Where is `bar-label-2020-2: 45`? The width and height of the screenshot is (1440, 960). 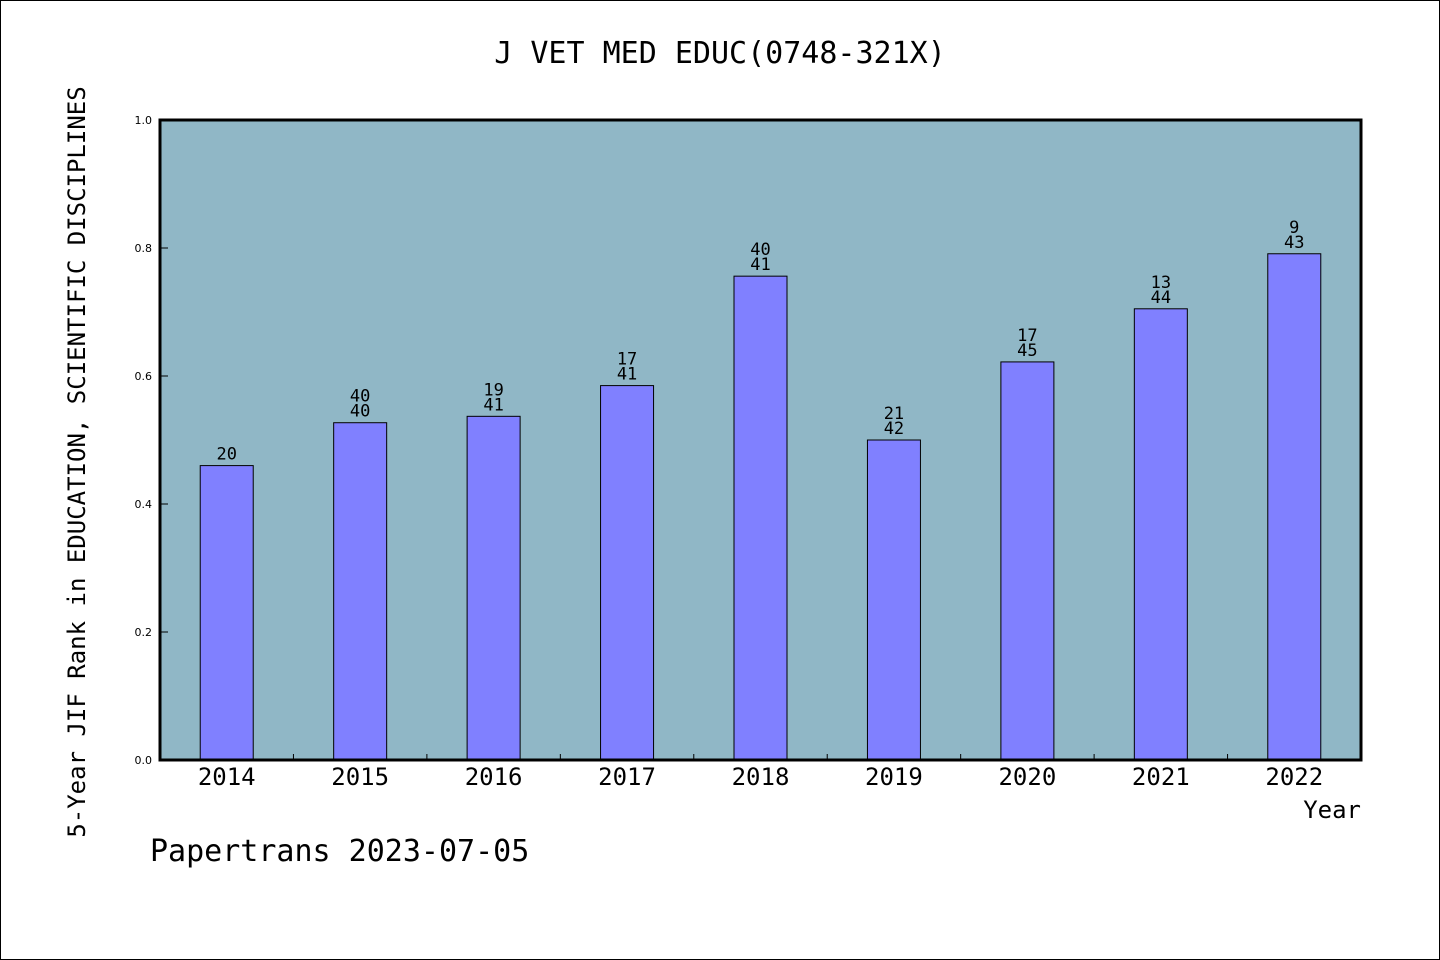 bar-label-2020-2: 45 is located at coordinates (1027, 351).